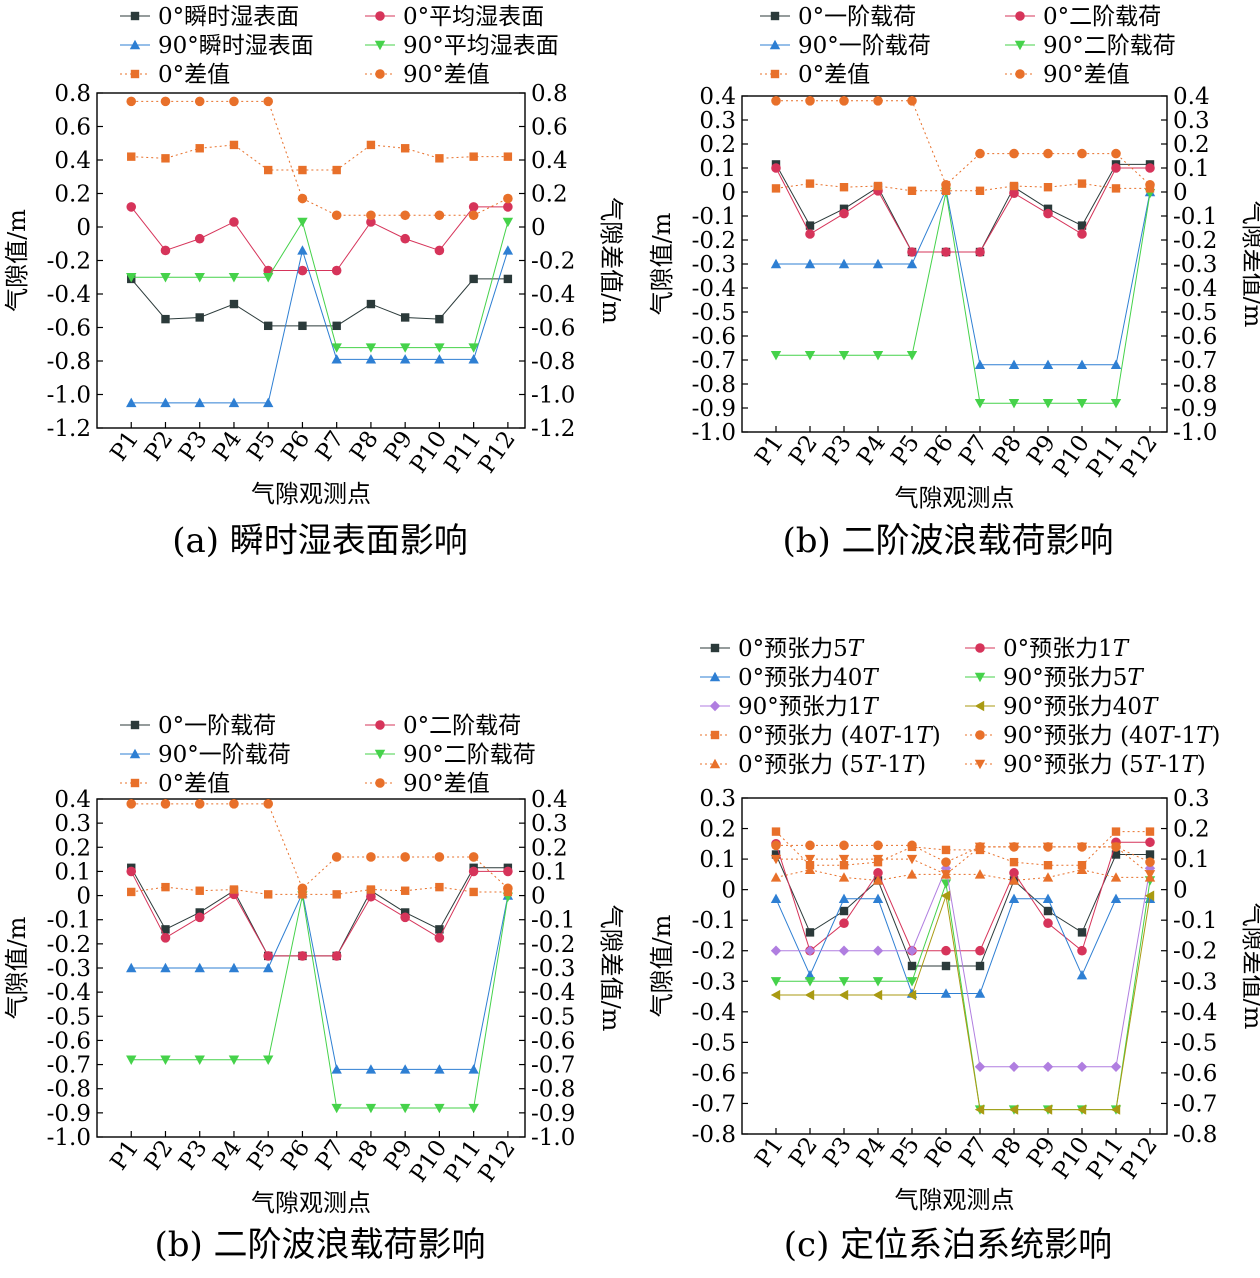 The image size is (1260, 1278). What do you see at coordinates (553, 921) in the screenshot?
I see `y2-tick-label: -0.1` at bounding box center [553, 921].